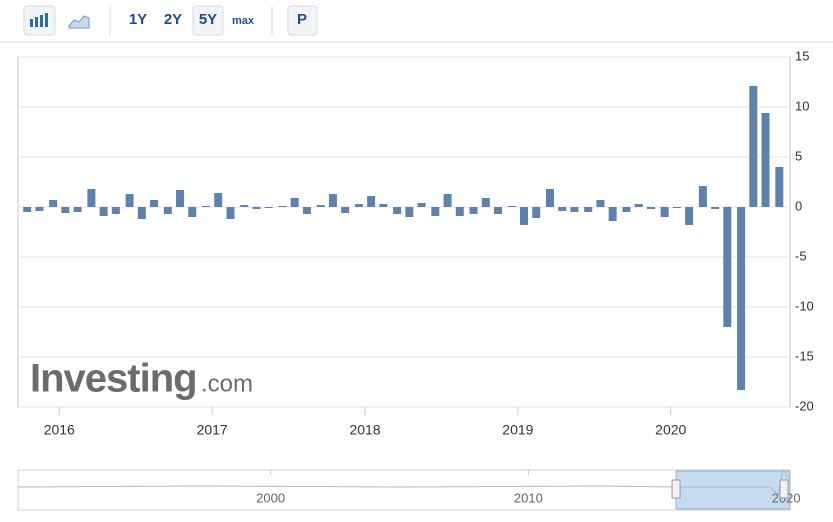 This screenshot has height=522, width=833. I want to click on y-tick-label: 10, so click(802, 105).